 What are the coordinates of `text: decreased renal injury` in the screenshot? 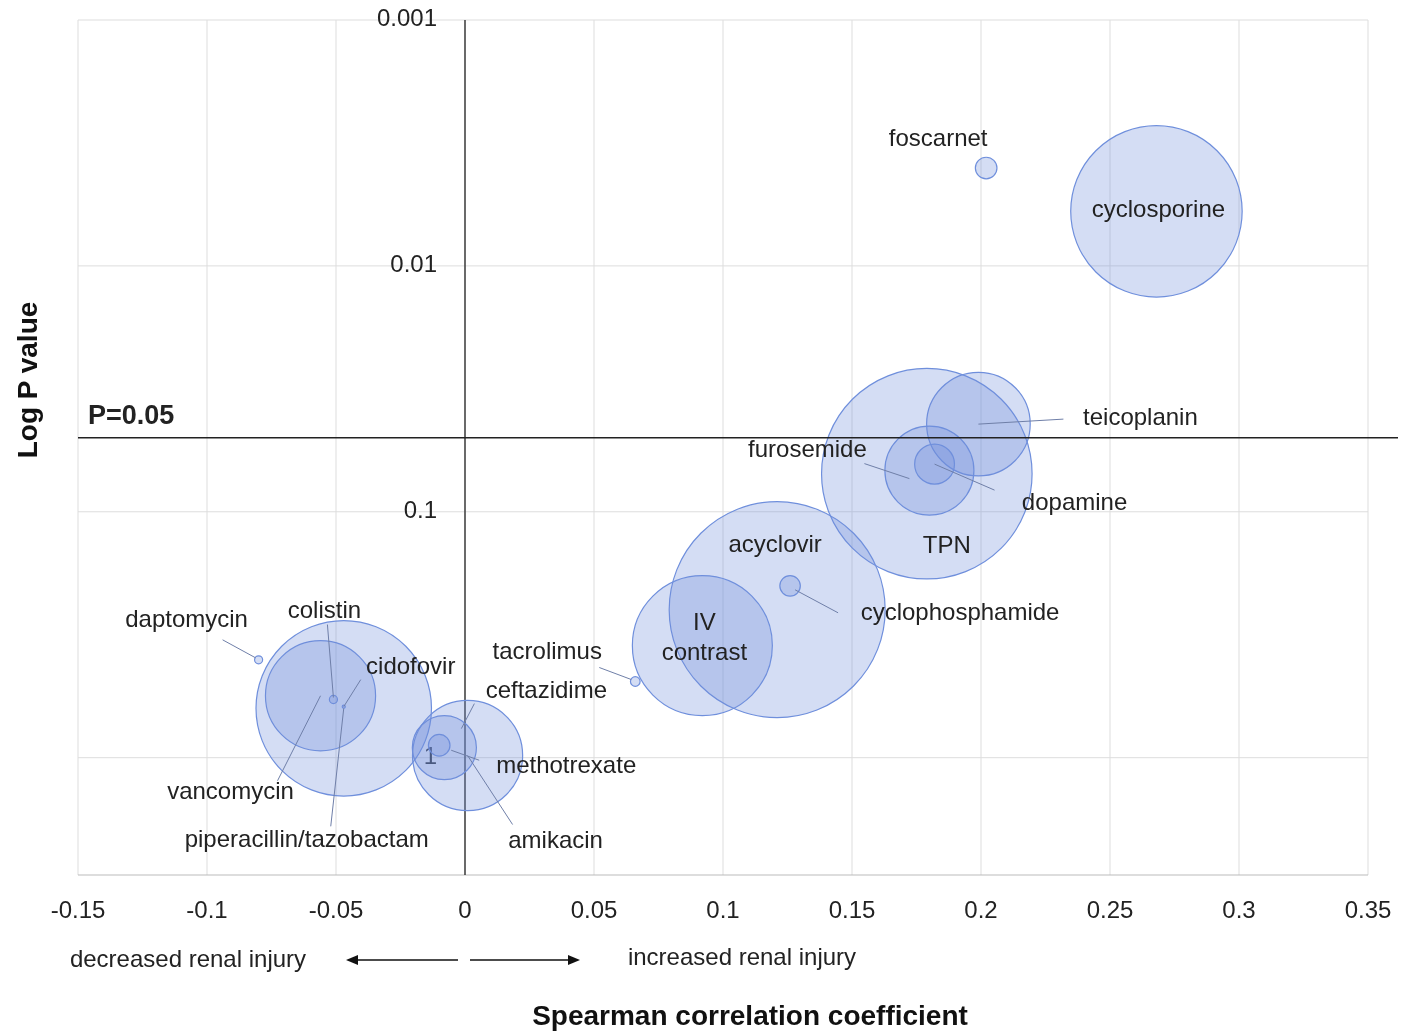 It's located at (188, 959).